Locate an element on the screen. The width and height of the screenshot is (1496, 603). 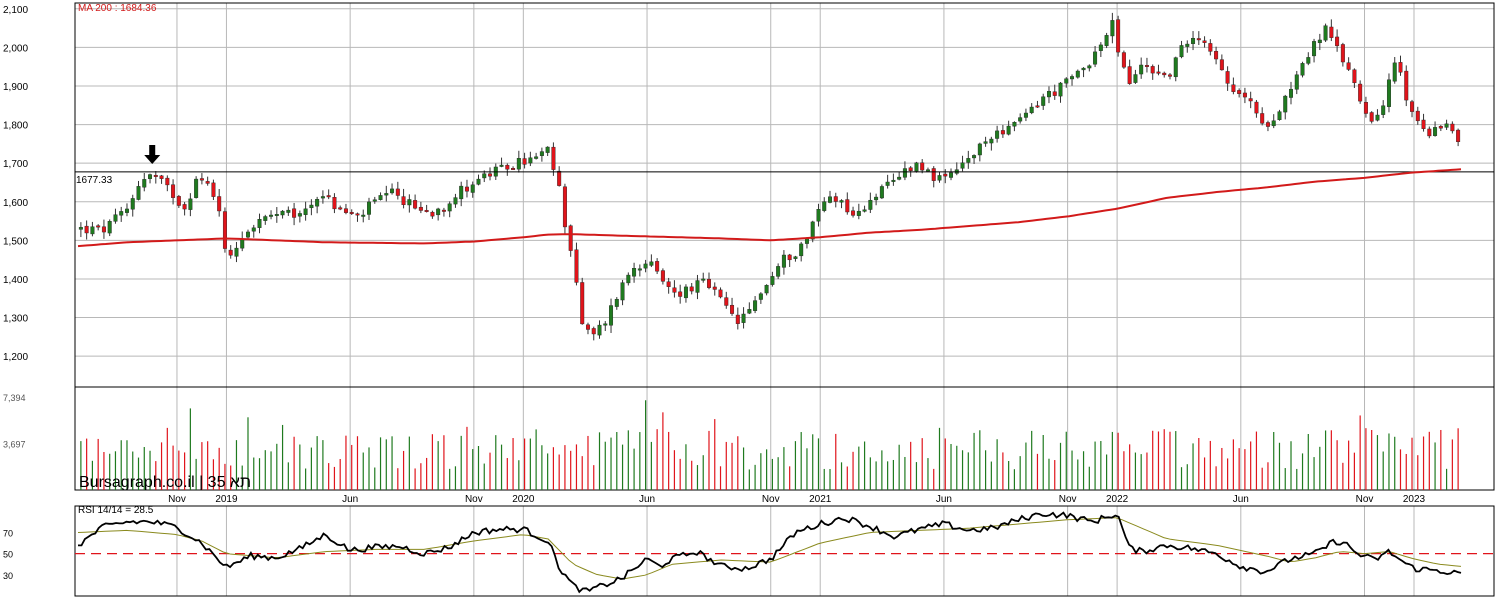
price-tick-label: 1,700 is located at coordinates (15, 164).